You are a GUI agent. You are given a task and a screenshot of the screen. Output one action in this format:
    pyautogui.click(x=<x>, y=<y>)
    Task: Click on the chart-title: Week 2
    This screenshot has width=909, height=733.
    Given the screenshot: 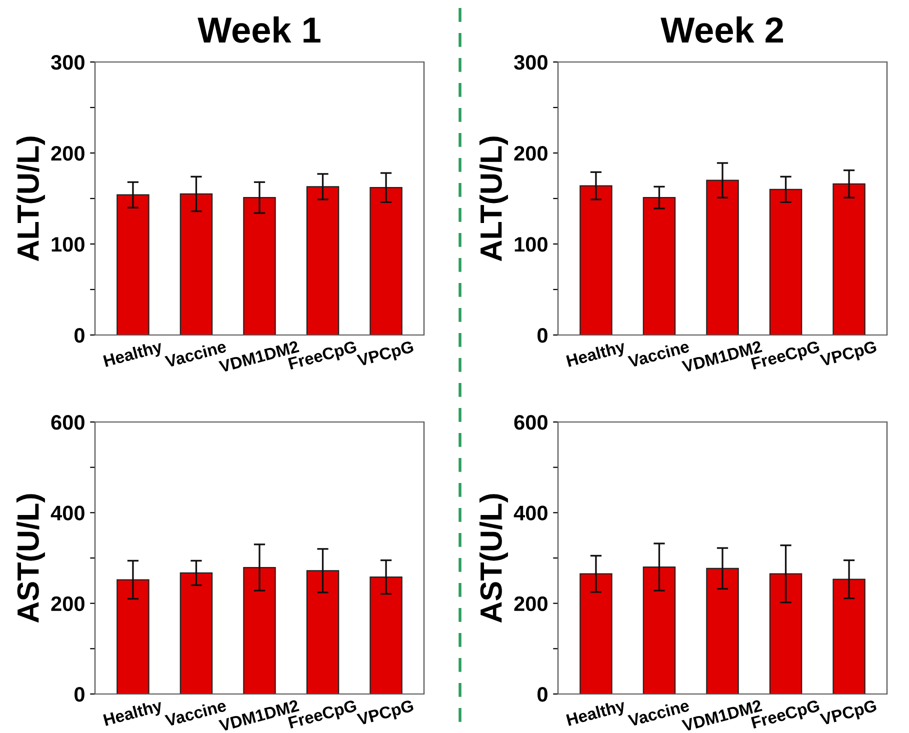 What is the action you would take?
    pyautogui.click(x=721, y=29)
    